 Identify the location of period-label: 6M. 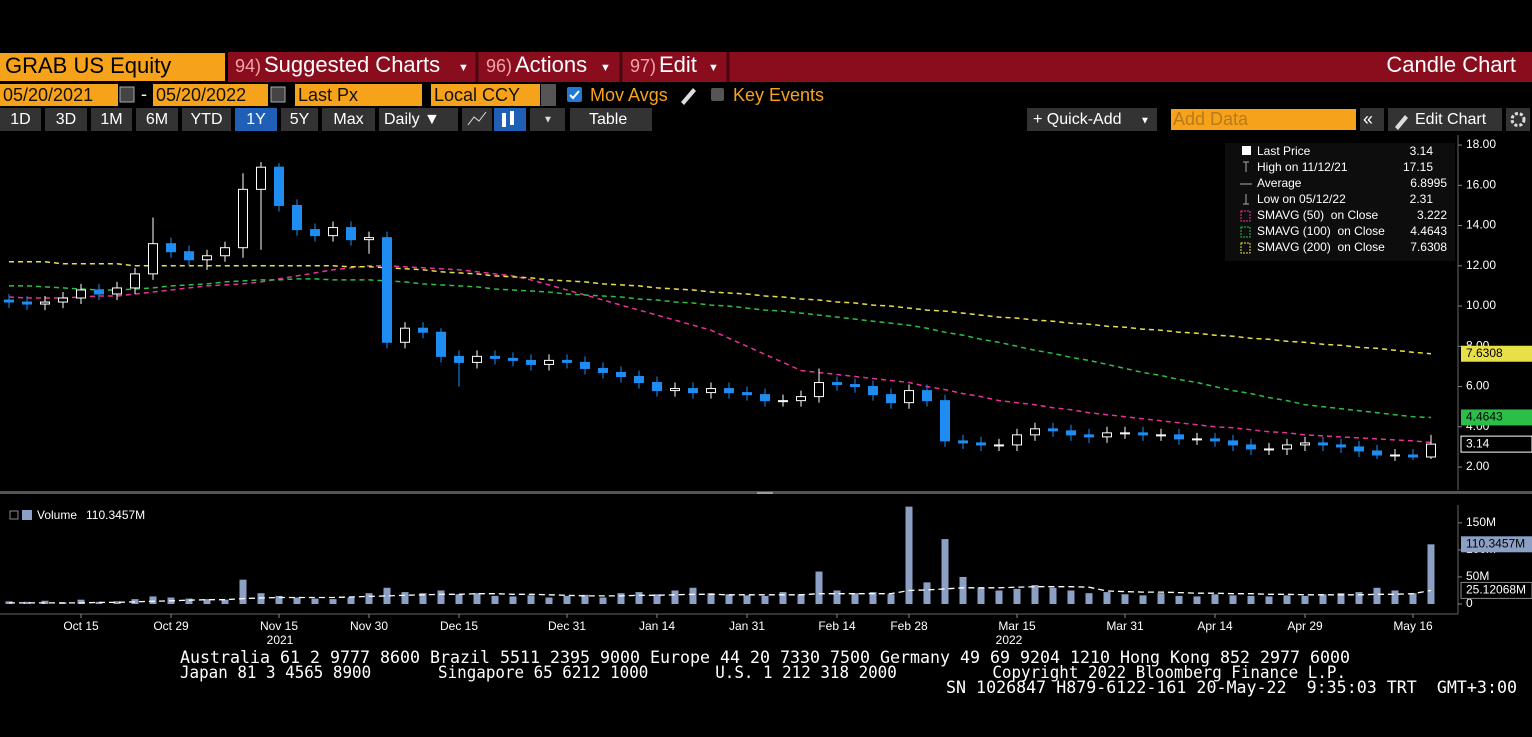
(157, 119).